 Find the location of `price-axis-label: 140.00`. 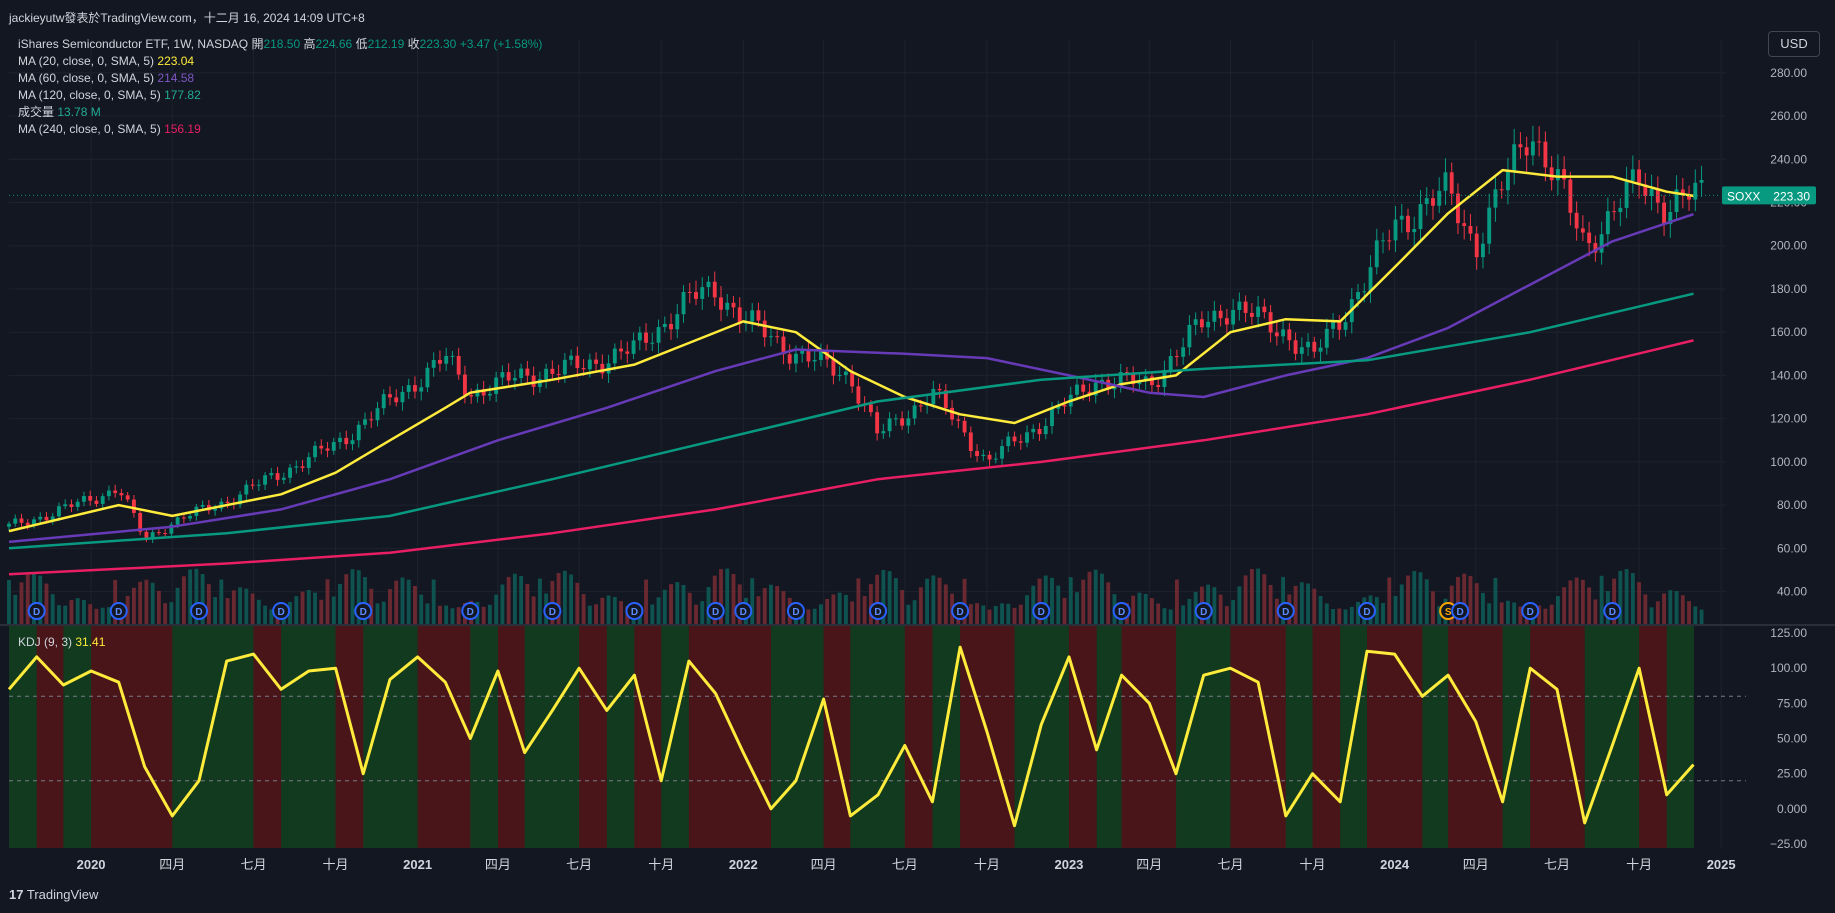

price-axis-label: 140.00 is located at coordinates (1788, 375).